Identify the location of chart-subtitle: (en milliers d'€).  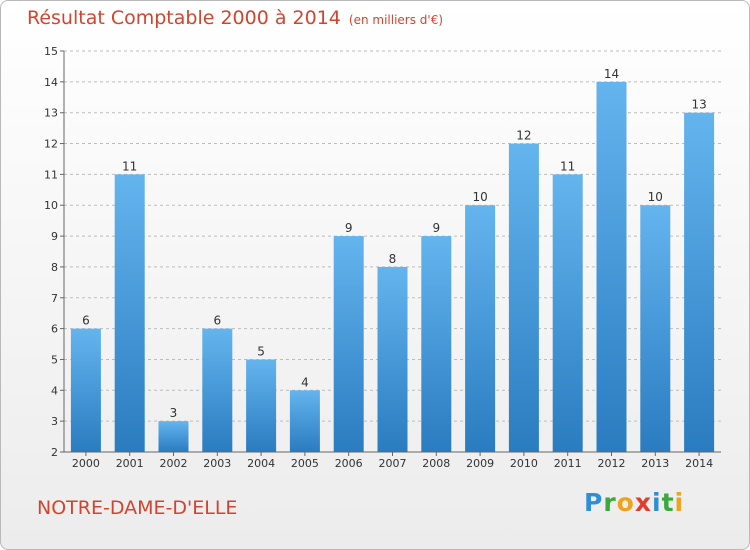
(396, 20).